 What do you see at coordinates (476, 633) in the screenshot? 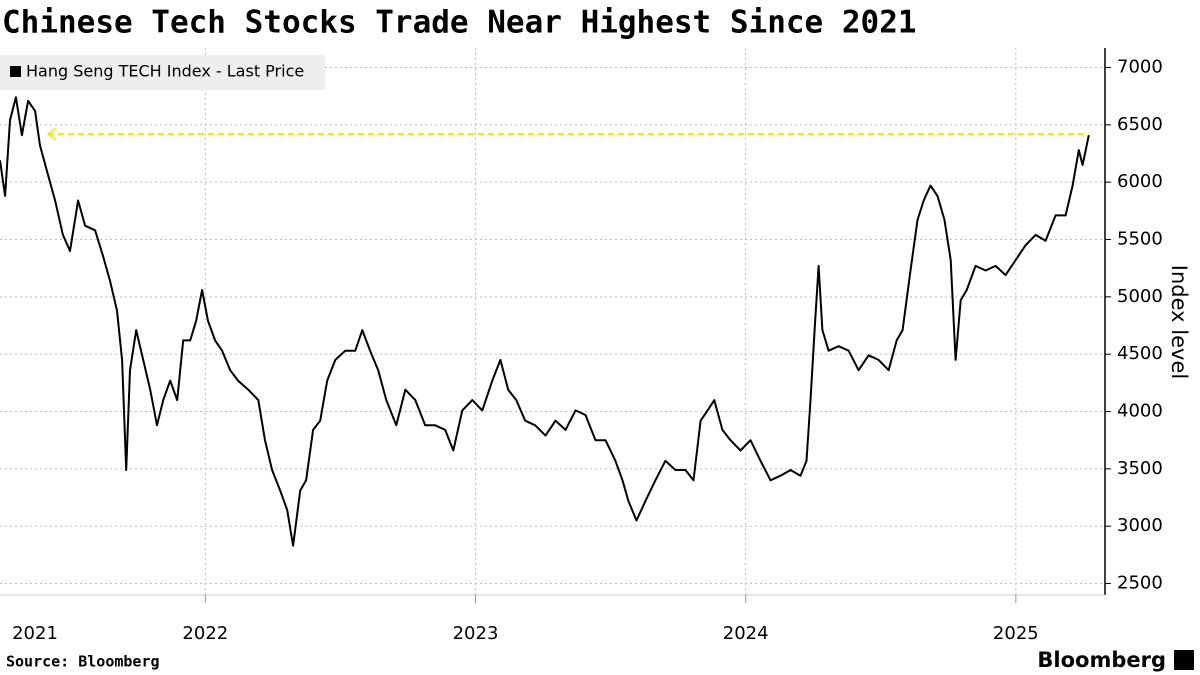
I see `x-tick-label: 2023` at bounding box center [476, 633].